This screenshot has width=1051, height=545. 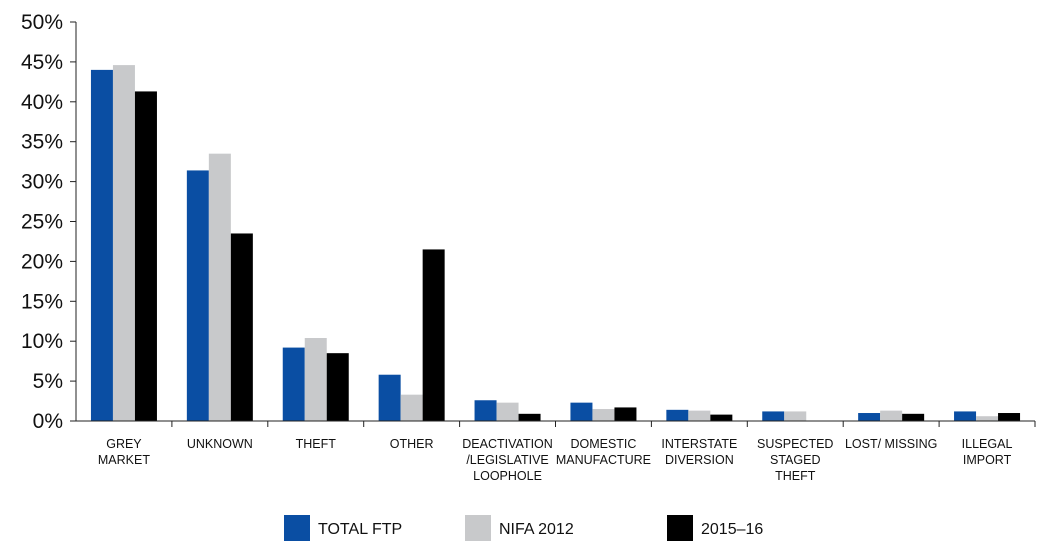 I want to click on x-category-label-line: LOST/ MISSING, so click(x=891, y=444).